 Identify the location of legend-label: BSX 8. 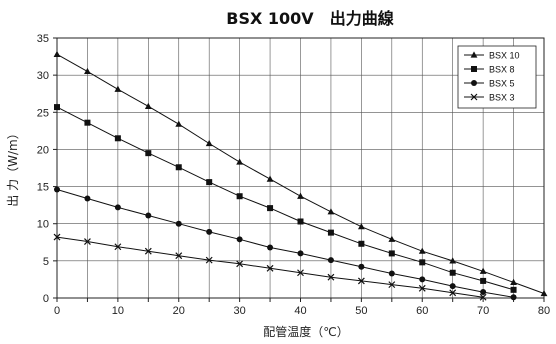
(502, 70).